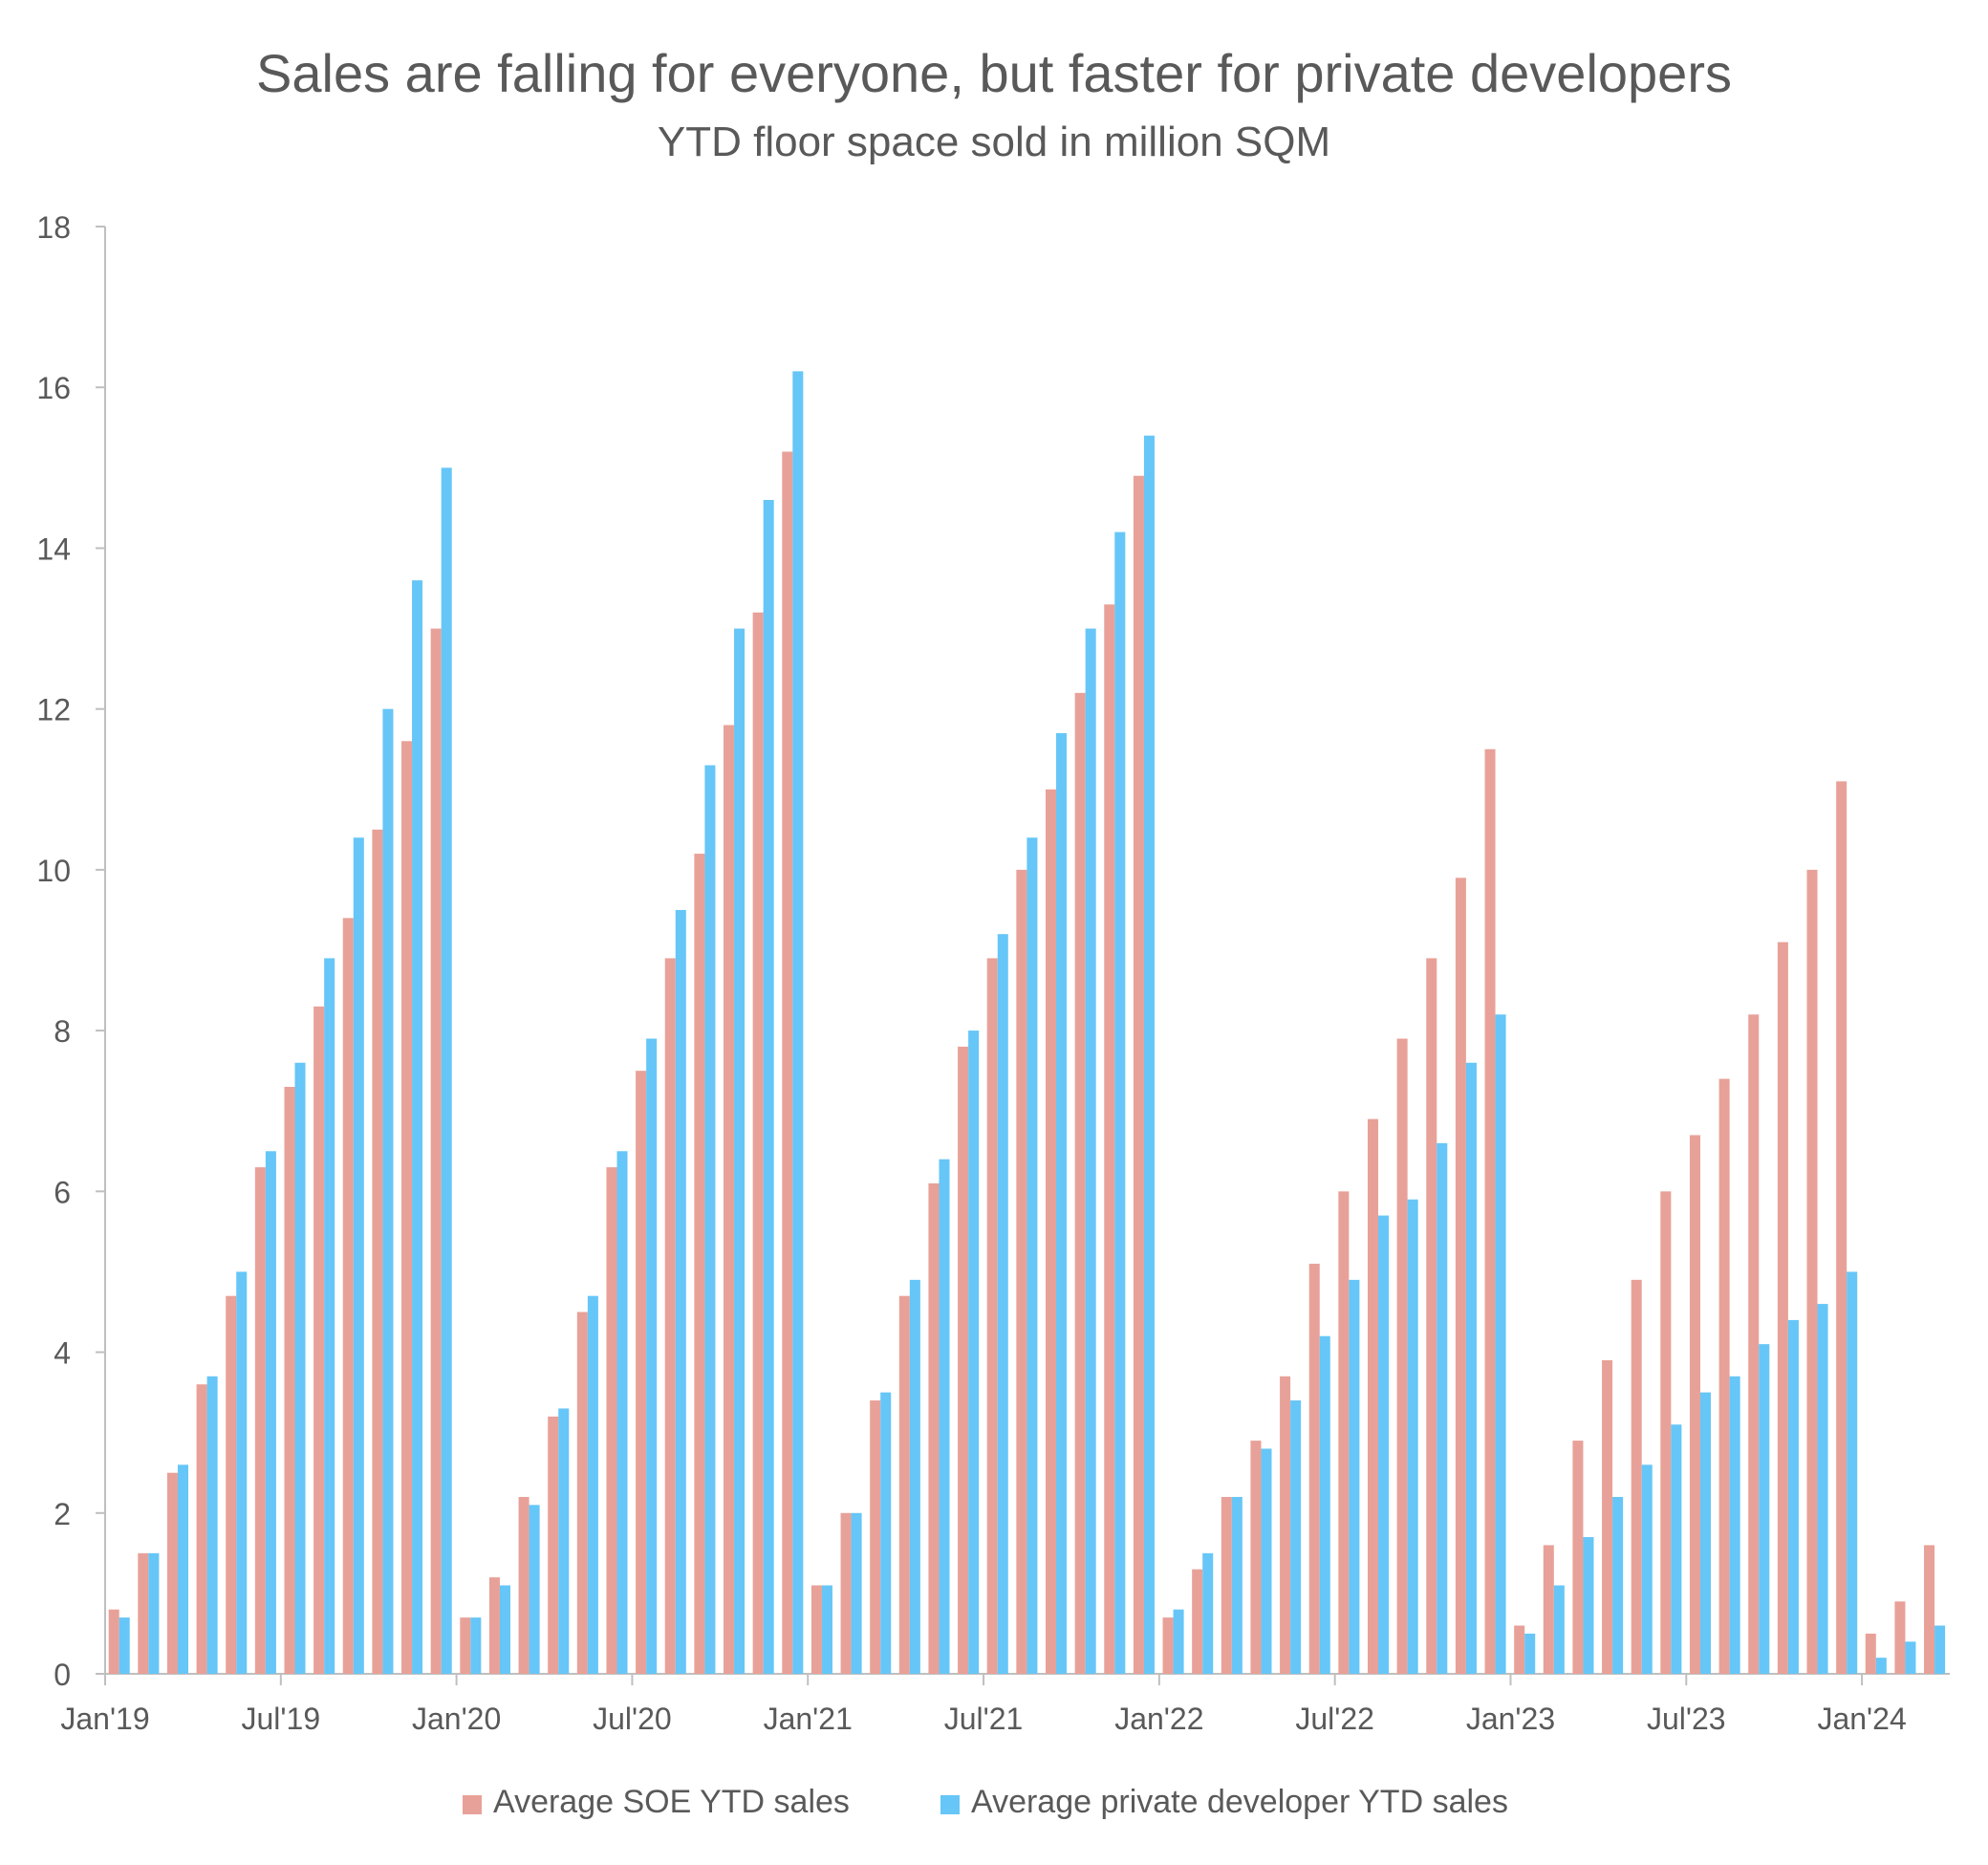 This screenshot has height=1865, width=1988. Describe the element at coordinates (63, 1031) in the screenshot. I see `y-tick-label: 8` at that location.